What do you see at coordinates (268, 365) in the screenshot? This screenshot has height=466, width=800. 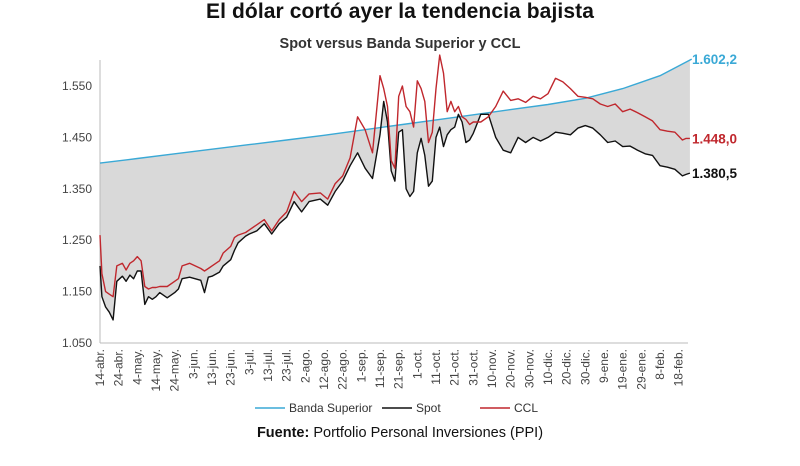 I see `x-tick-label: 13-jul.` at bounding box center [268, 365].